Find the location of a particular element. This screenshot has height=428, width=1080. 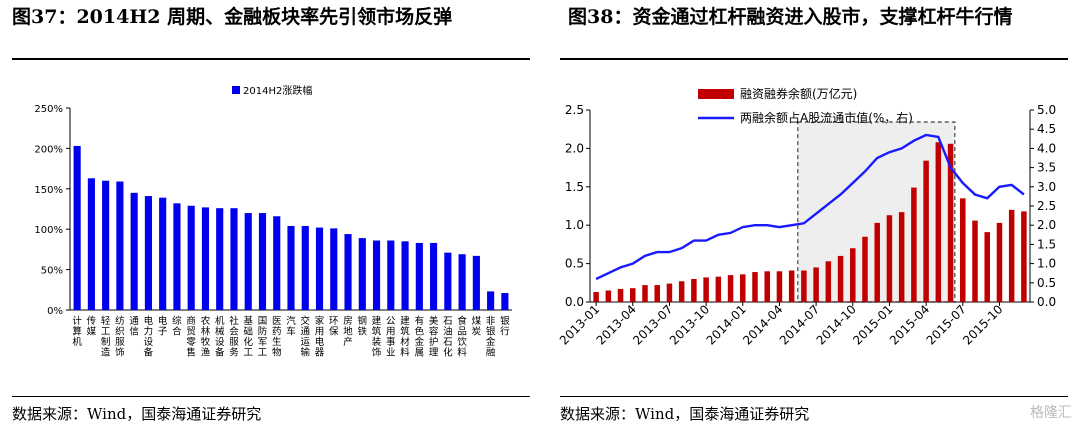

right-chart-legend: 融资融券余额(万亿元) 两融余额占A股流通市值(%，右) is located at coordinates (805, 105).